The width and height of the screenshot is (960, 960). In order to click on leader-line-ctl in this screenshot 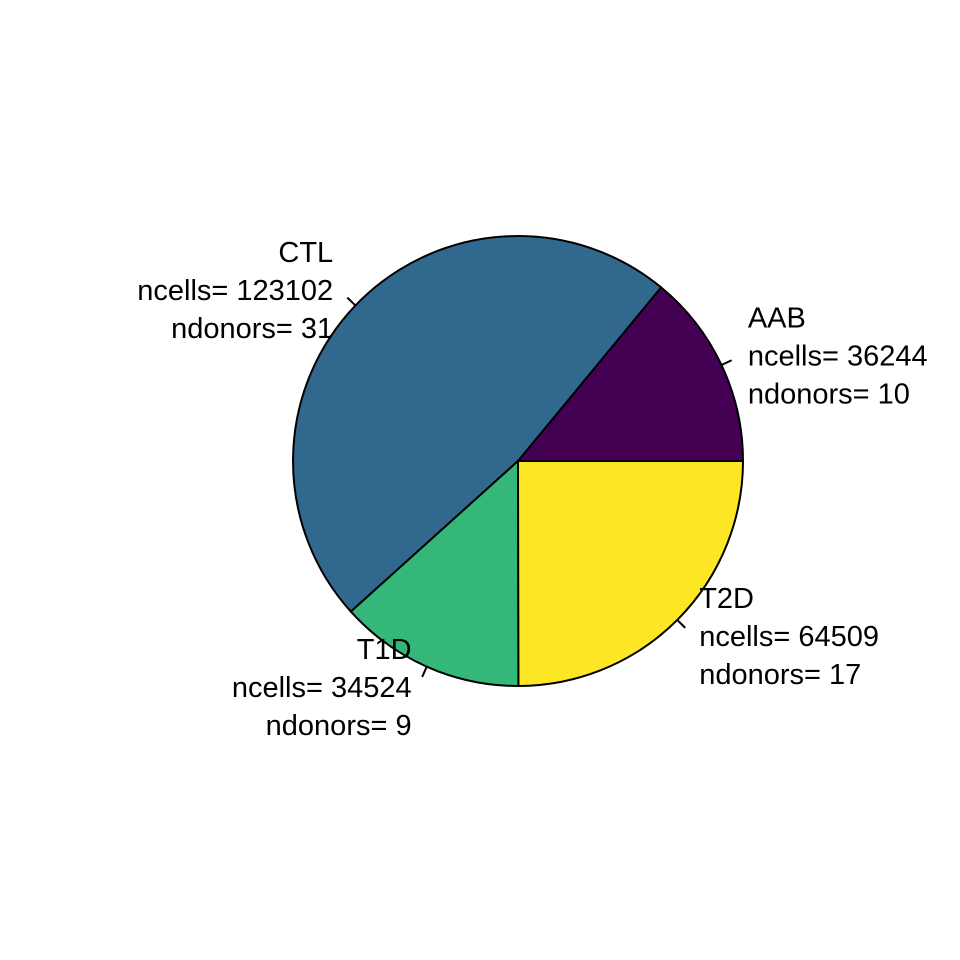, I will do `click(351, 301)`.